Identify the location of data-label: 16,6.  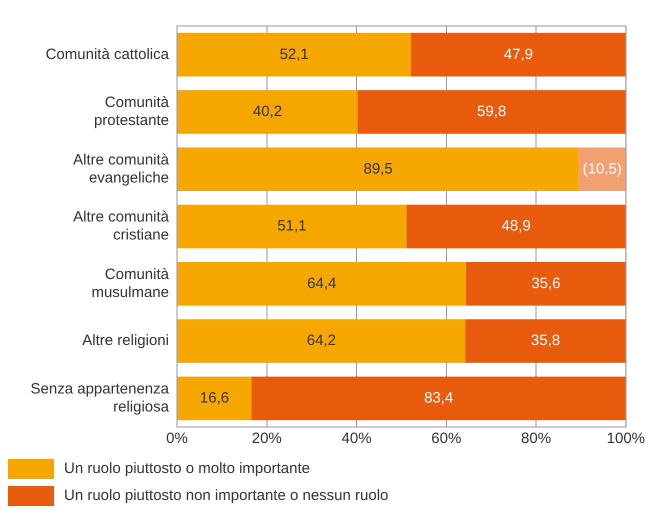
(215, 398).